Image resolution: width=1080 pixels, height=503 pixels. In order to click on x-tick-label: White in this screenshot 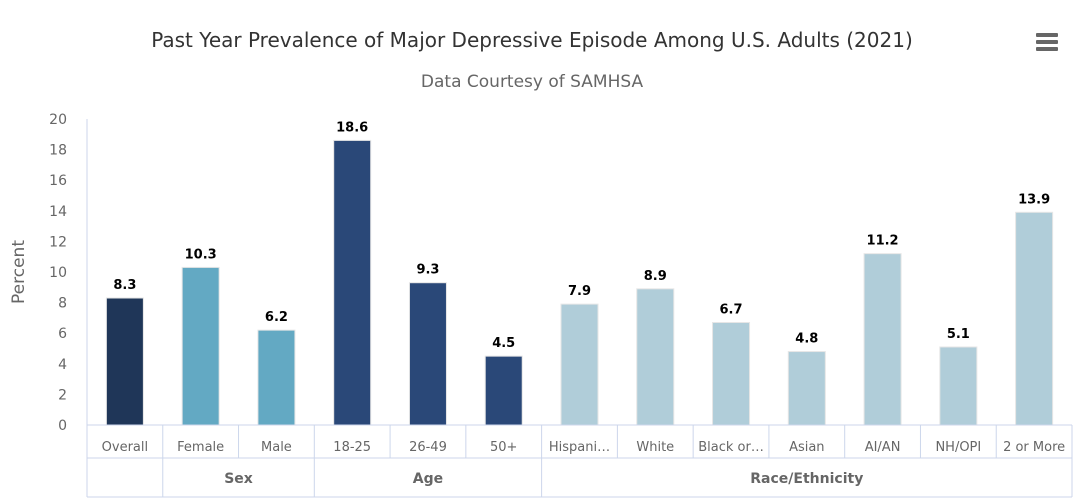, I will do `click(655, 447)`.